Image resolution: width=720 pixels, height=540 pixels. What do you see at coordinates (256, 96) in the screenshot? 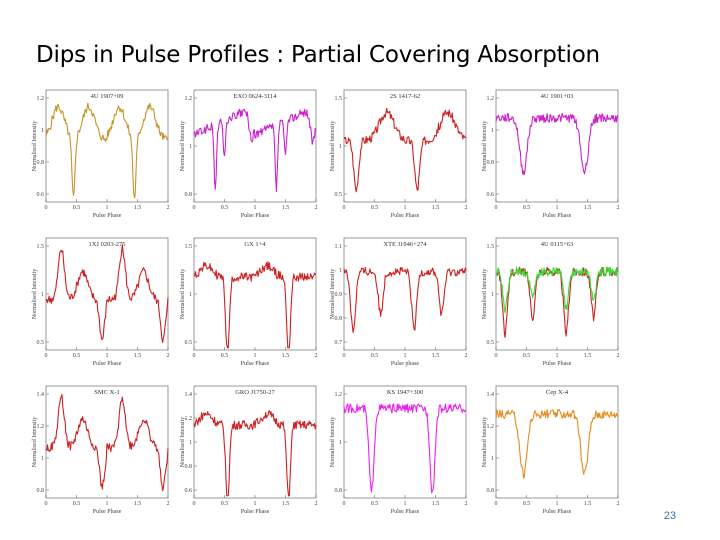
I see `source-name-label: EXO 0624-3114` at bounding box center [256, 96].